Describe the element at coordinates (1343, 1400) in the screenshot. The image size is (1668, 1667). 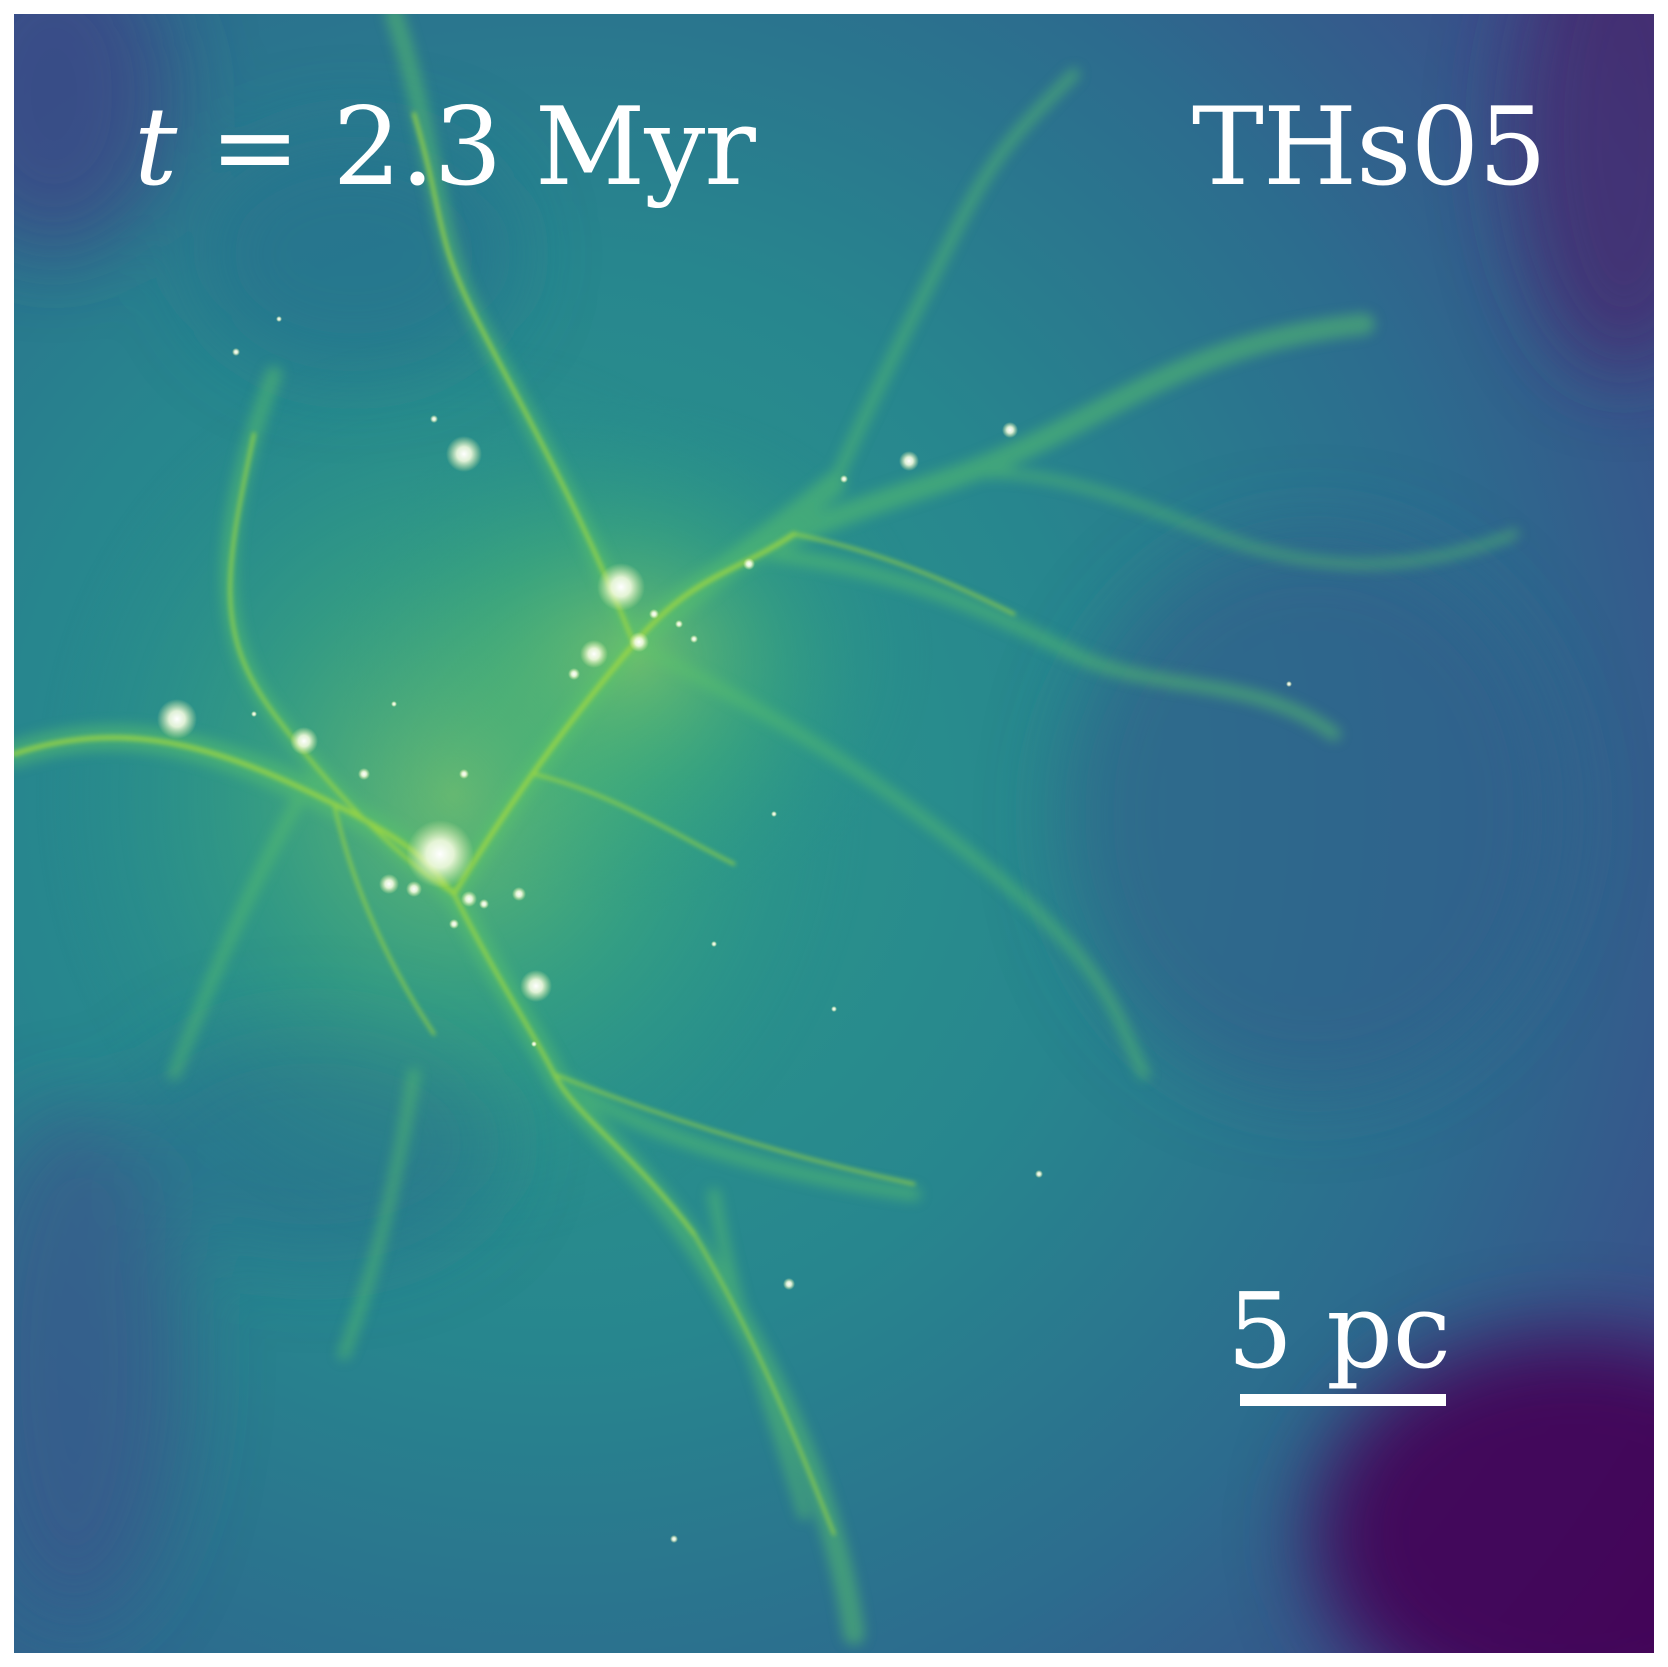
I see `scale-bar` at that location.